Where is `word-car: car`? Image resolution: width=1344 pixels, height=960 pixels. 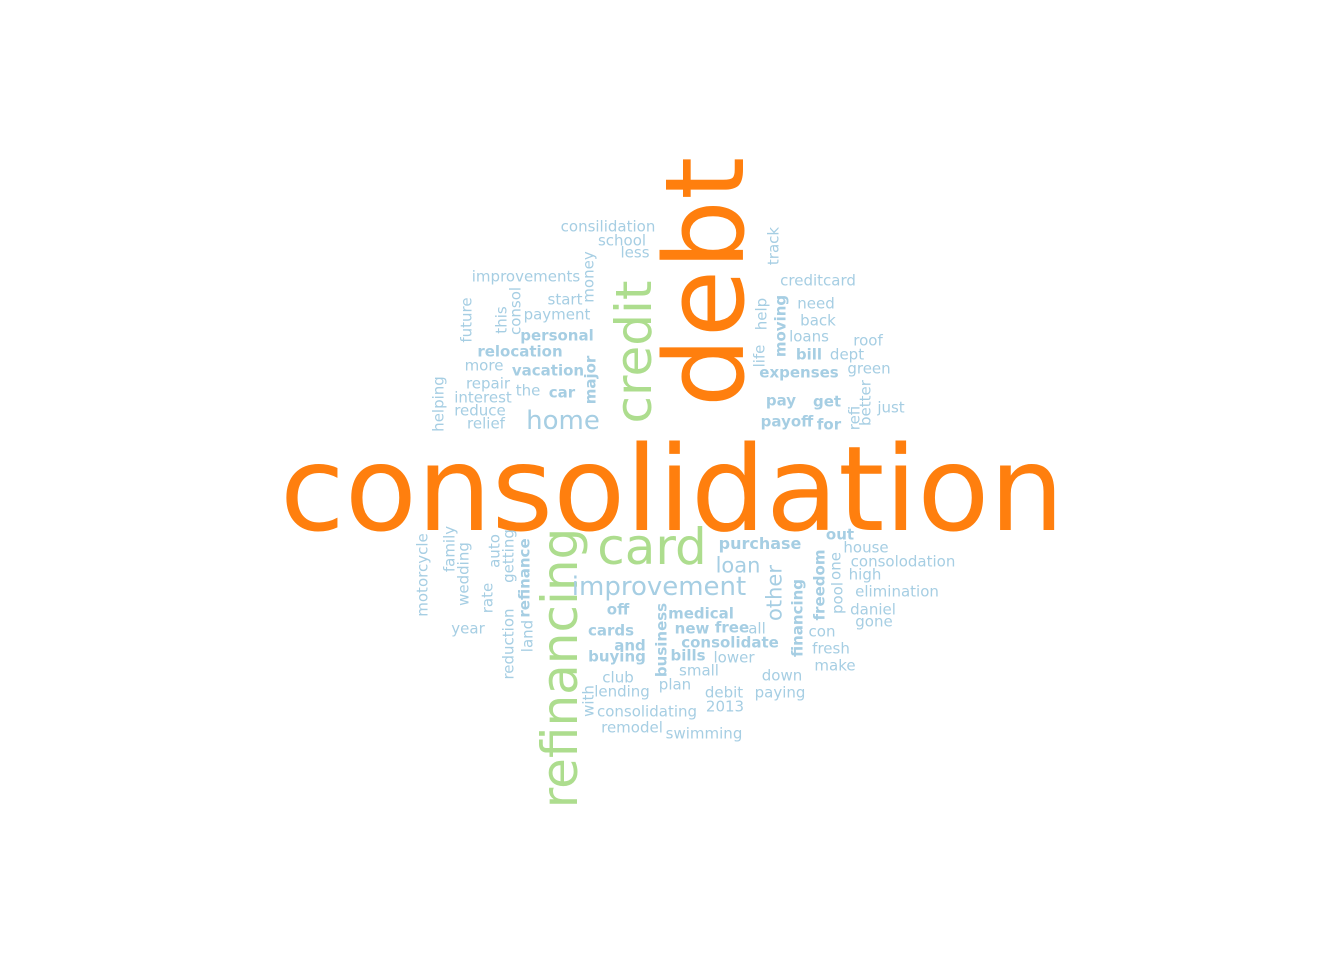
word-car: car is located at coordinates (562, 392).